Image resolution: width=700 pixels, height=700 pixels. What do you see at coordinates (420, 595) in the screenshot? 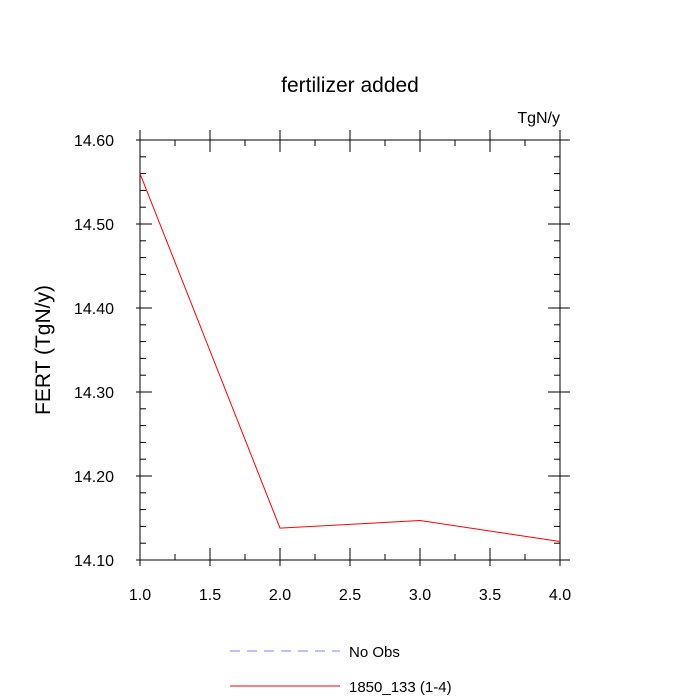
I see `x-tick-label: 3.0` at bounding box center [420, 595].